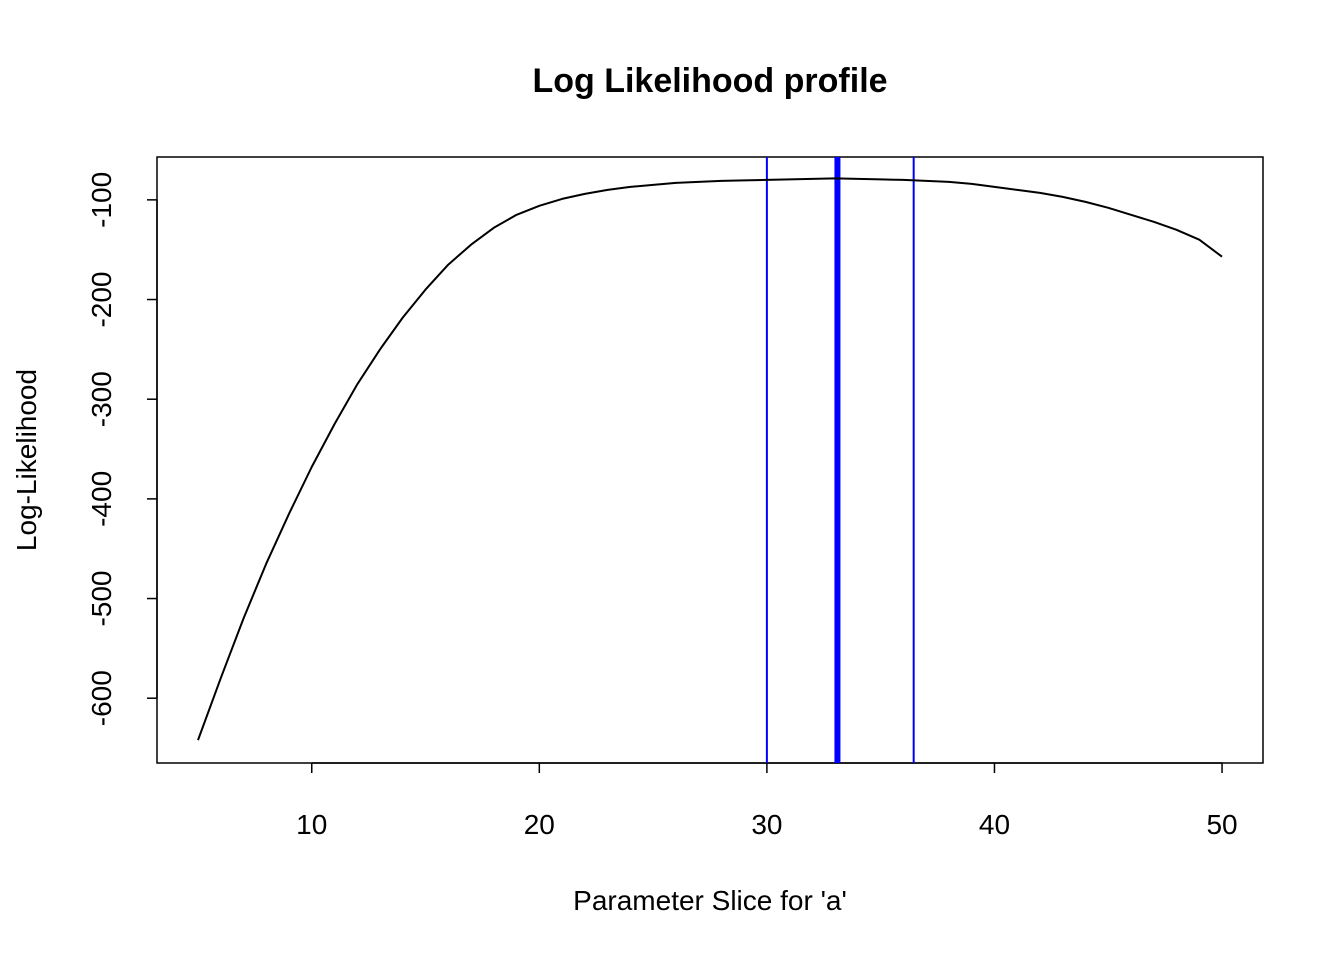 This screenshot has height=960, width=1344. I want to click on x-tick-label: 30, so click(766, 824).